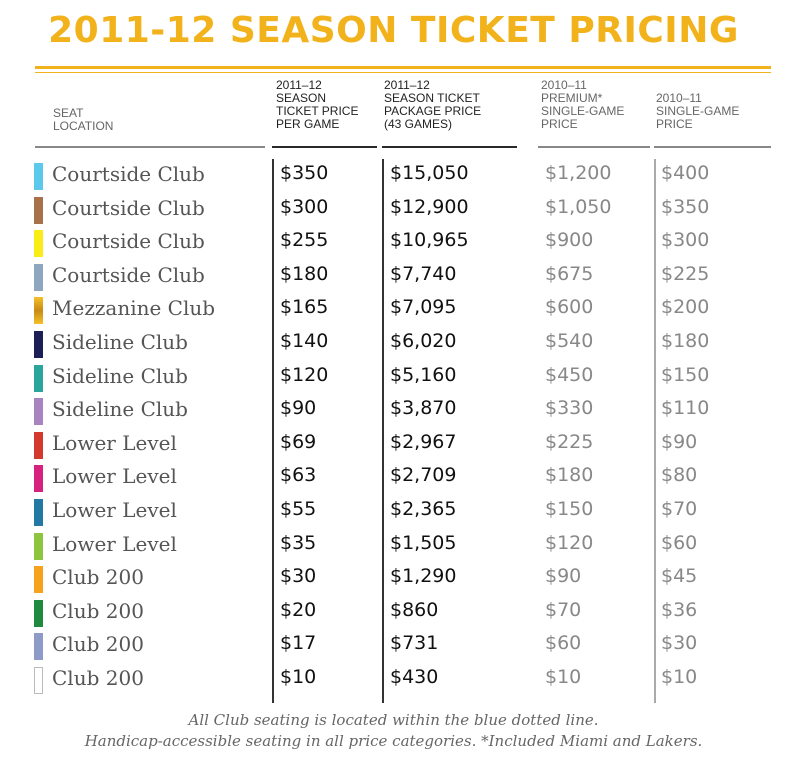 The height and width of the screenshot is (768, 787). Describe the element at coordinates (685, 173) in the screenshot. I see `single-game-price: $400` at that location.